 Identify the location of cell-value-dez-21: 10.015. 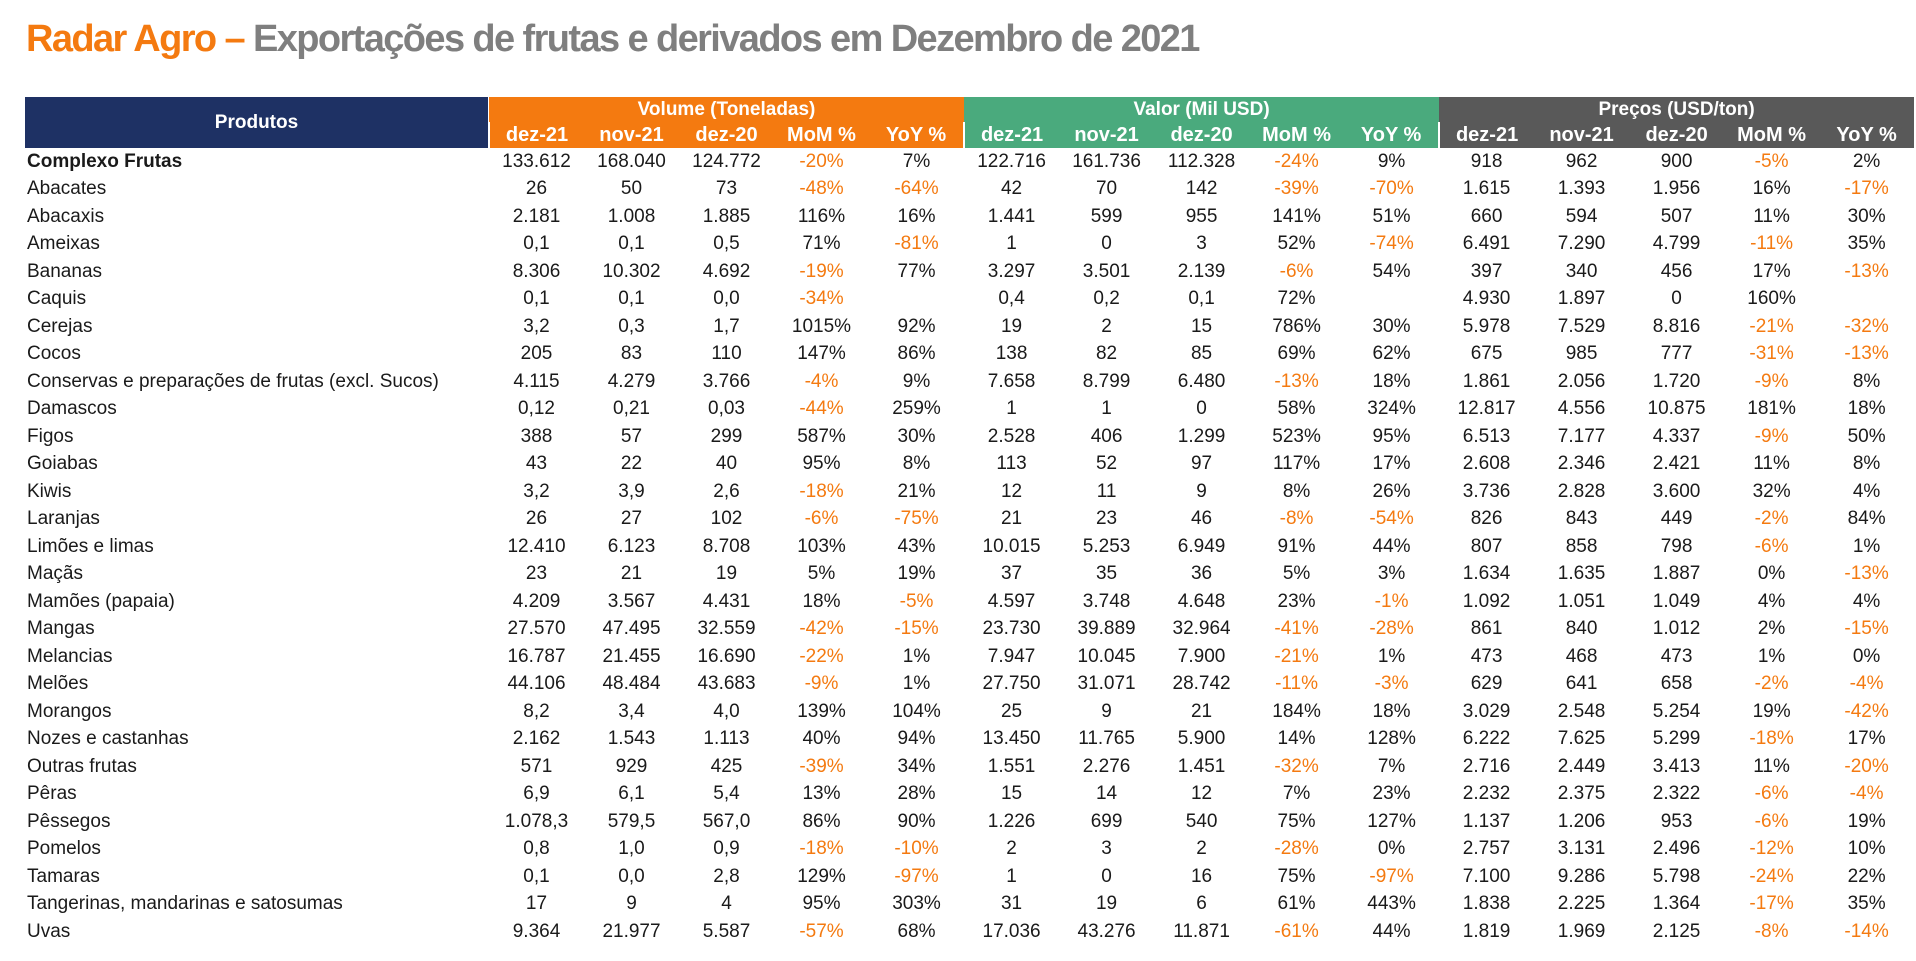
(1011, 546).